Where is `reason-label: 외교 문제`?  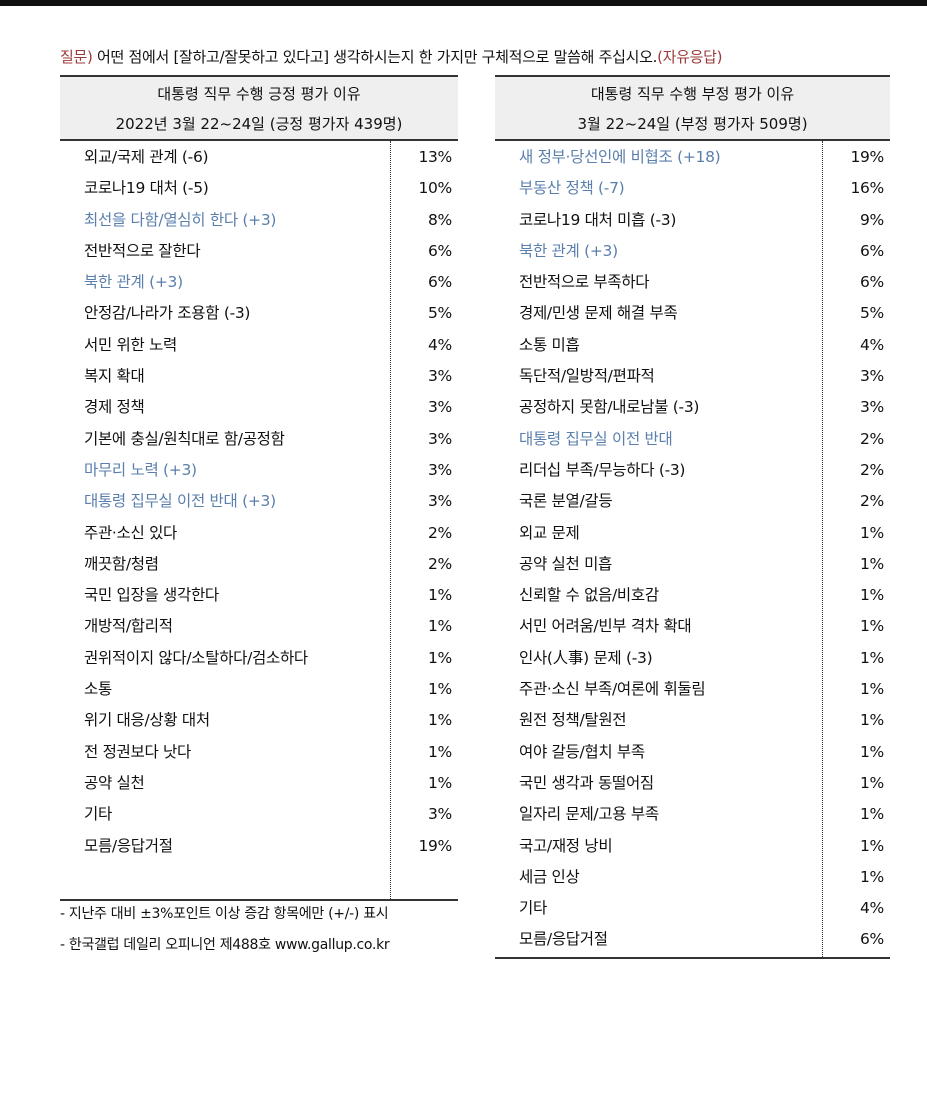 reason-label: 외교 문제 is located at coordinates (549, 532).